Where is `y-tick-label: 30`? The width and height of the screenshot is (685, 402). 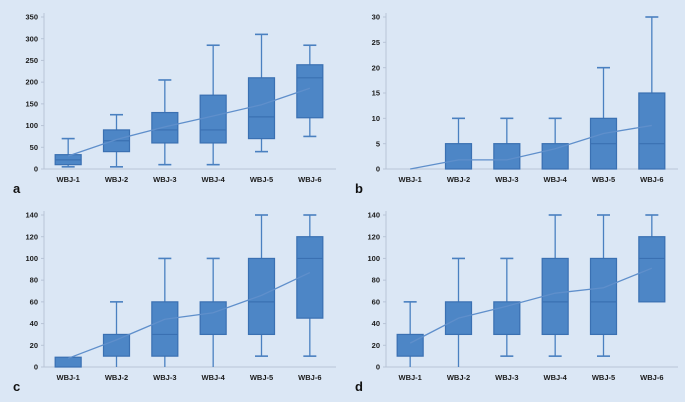 y-tick-label: 30 is located at coordinates (376, 17).